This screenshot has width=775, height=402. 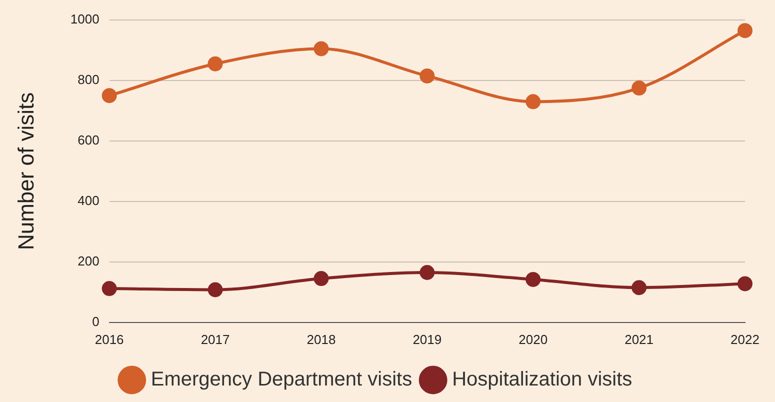 I want to click on y-tick-label: 600, so click(x=89, y=140).